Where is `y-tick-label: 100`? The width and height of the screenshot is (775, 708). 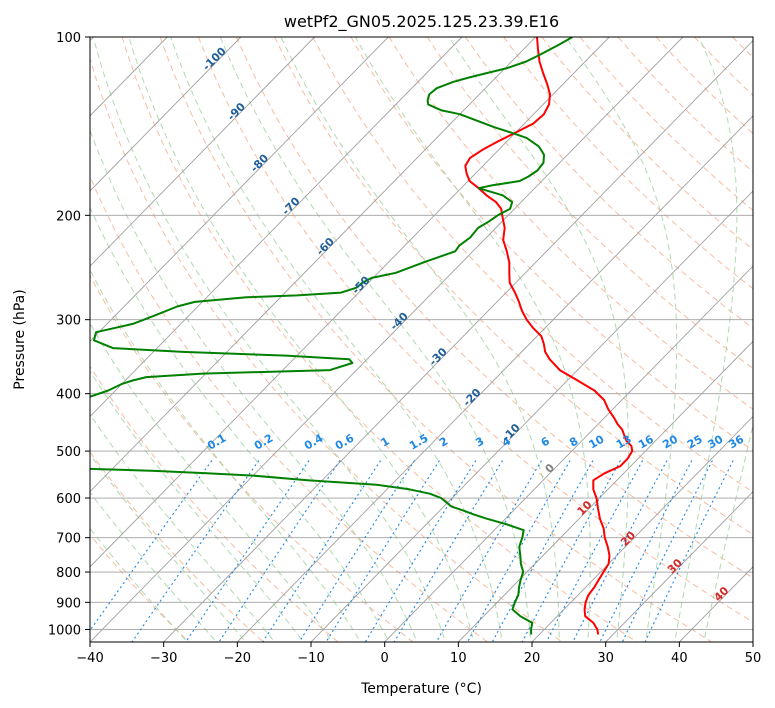 y-tick-label: 100 is located at coordinates (68, 38).